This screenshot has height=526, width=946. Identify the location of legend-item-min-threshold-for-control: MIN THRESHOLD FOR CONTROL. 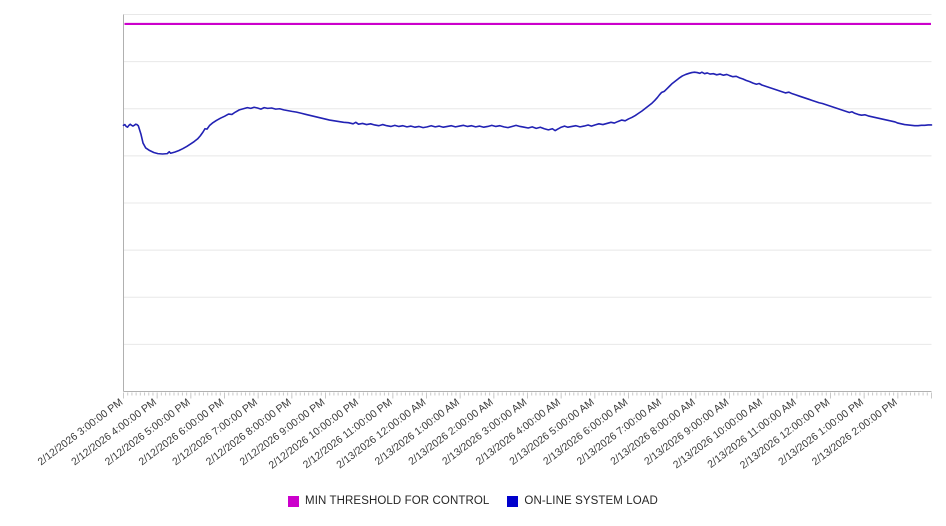
(388, 501).